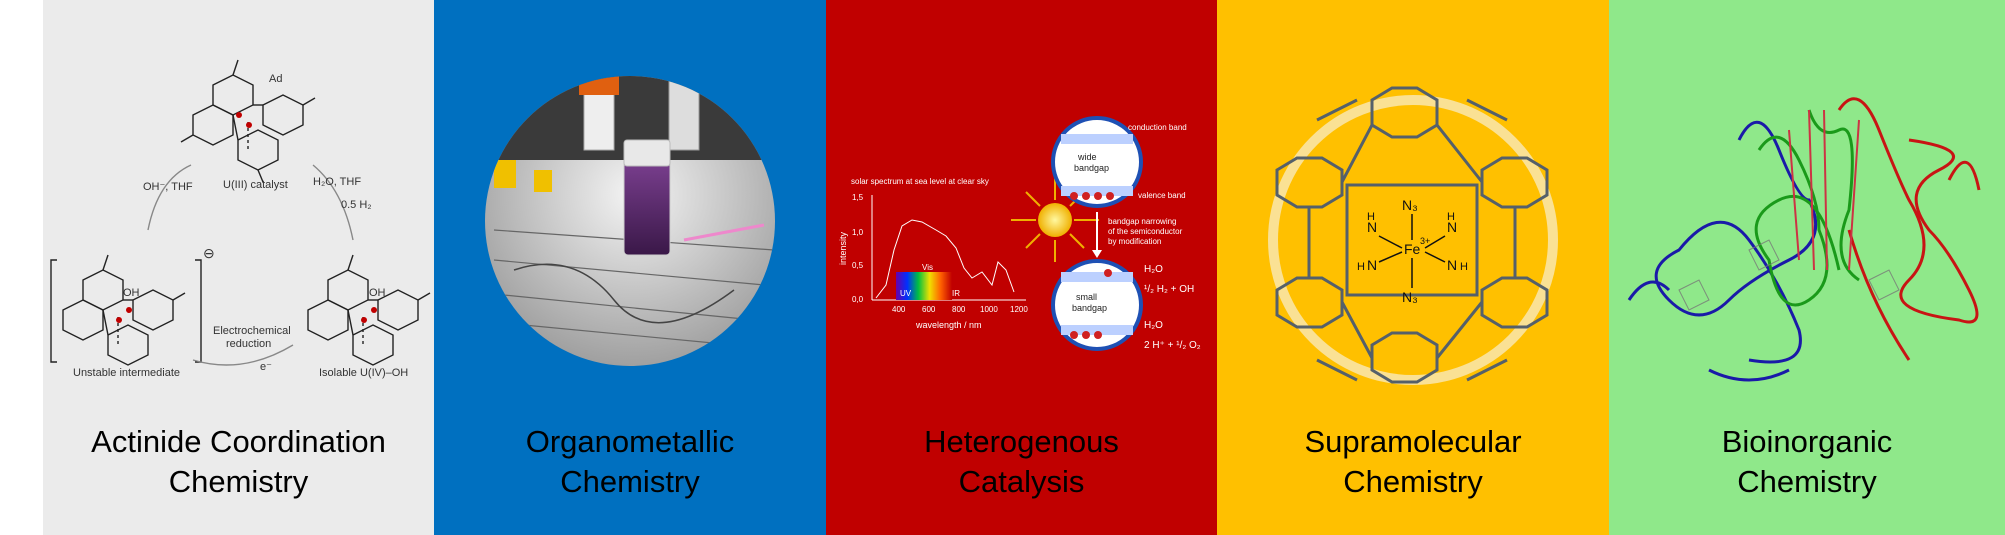  Describe the element at coordinates (1464, 267) in the screenshot. I see `nh-br-h: H` at that location.